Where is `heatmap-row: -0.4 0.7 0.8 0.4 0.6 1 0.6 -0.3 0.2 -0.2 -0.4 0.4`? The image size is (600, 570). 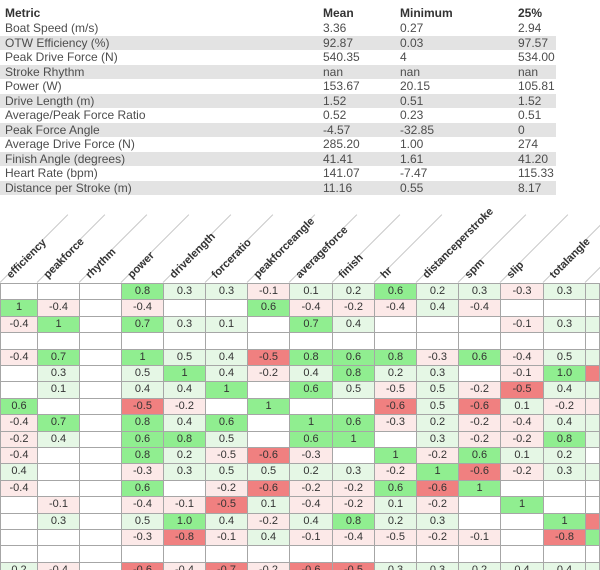
heatmap-row: -0.4 0.7 0.8 0.4 0.6 1 0.6 -0.3 0.2 -0.2 -0.4 0.4 is located at coordinates (300, 423).